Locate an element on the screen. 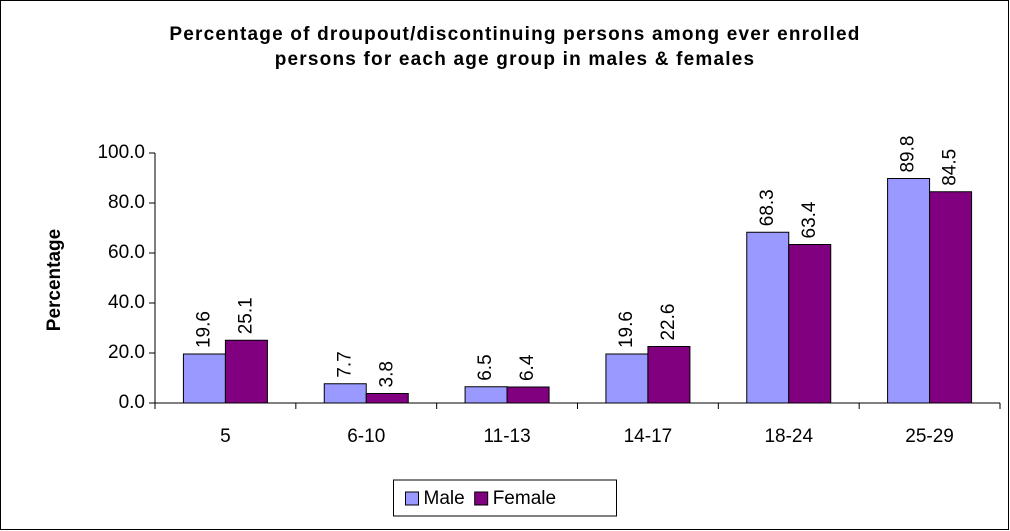 The width and height of the screenshot is (1010, 531). value-label: 84.5 is located at coordinates (950, 167).